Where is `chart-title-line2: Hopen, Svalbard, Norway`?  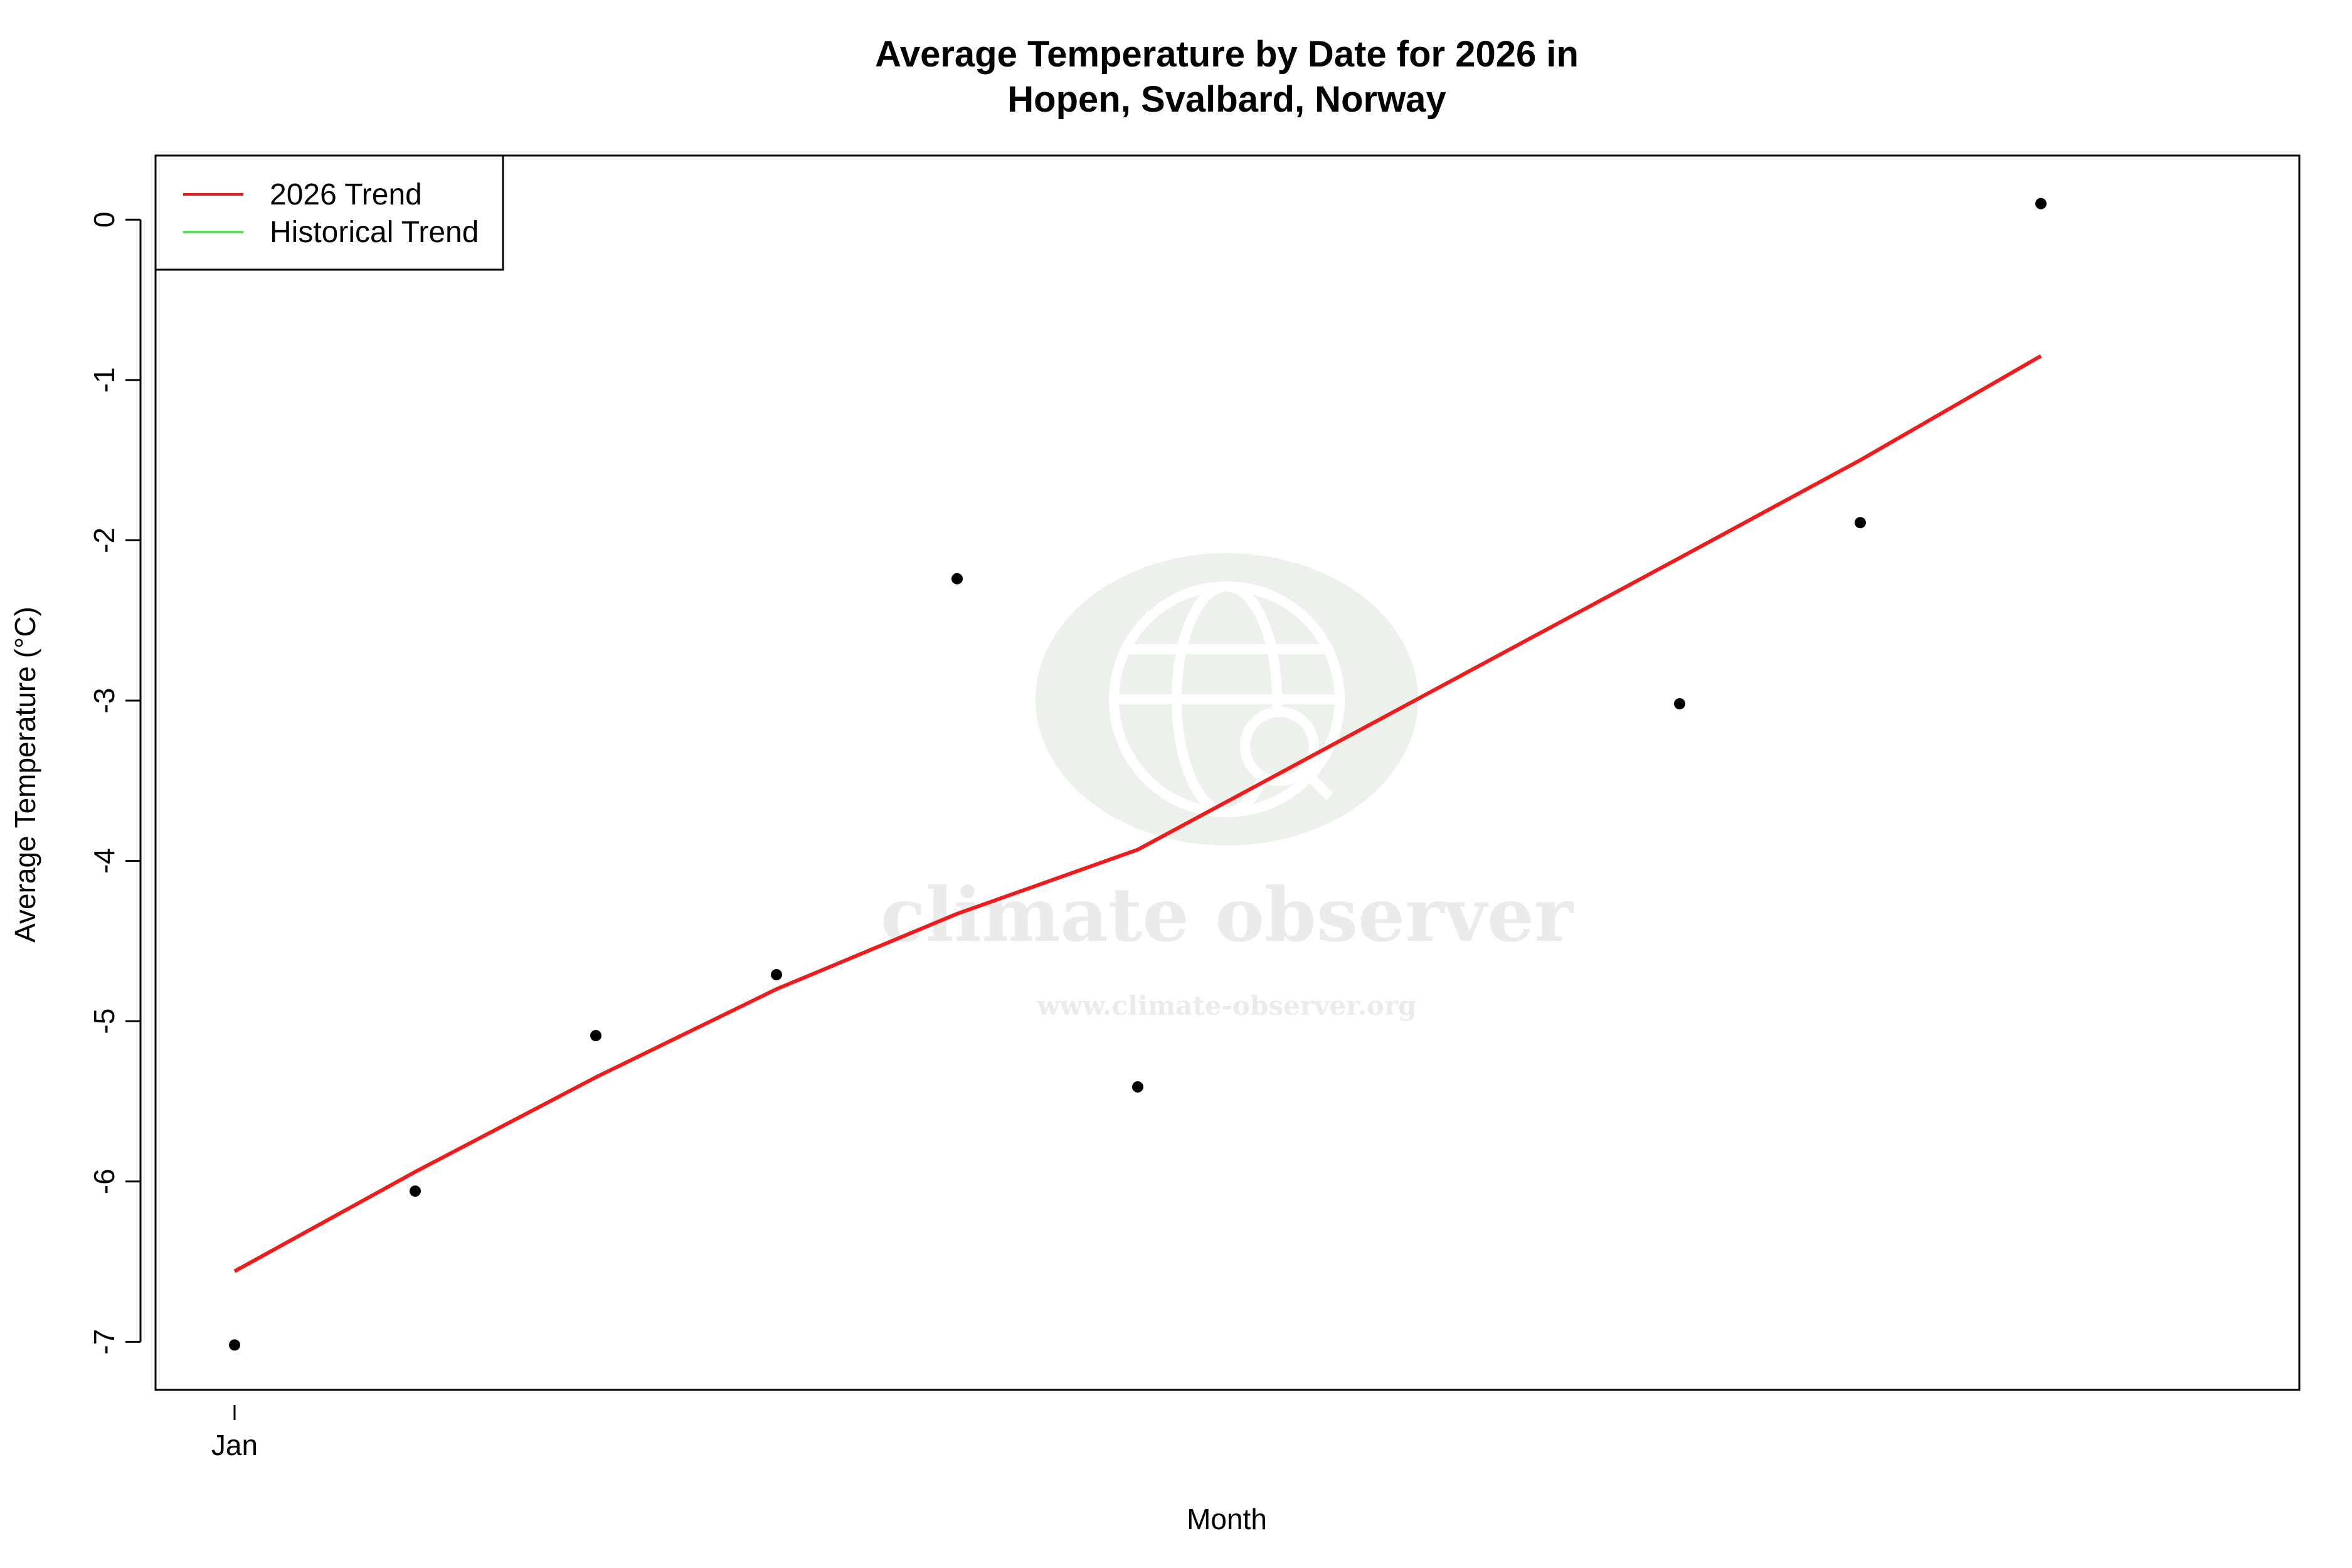
chart-title-line2: Hopen, Svalbard, Norway is located at coordinates (1226, 99).